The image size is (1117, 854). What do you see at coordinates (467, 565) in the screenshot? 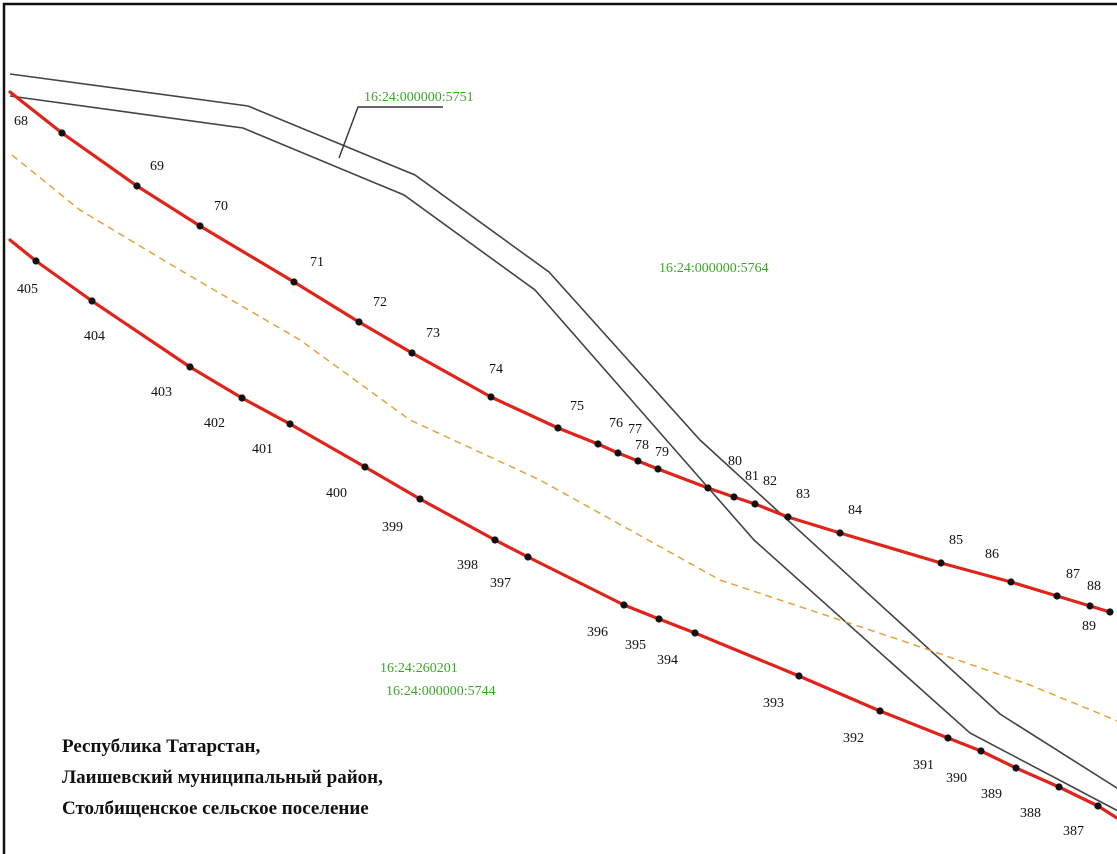
I see `lower-point-label-398: 398` at bounding box center [467, 565].